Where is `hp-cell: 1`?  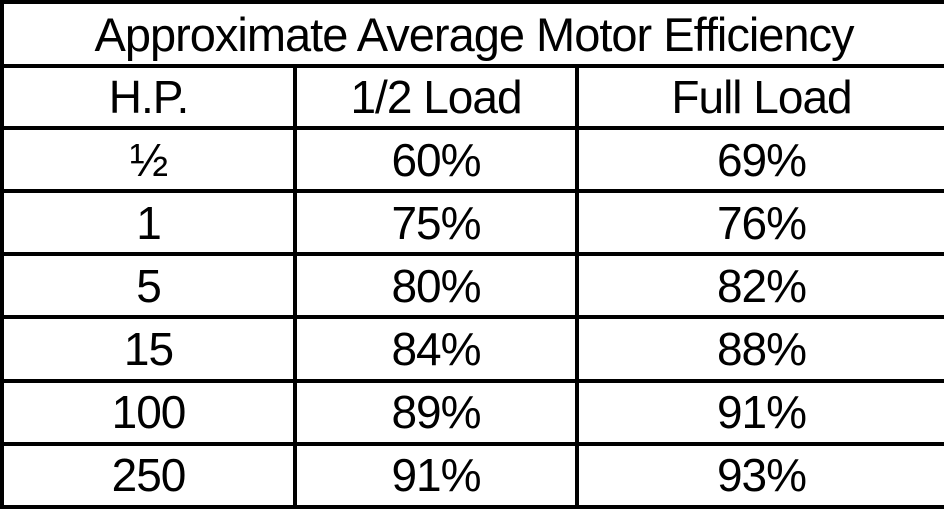
hp-cell: 1 is located at coordinates (148, 223).